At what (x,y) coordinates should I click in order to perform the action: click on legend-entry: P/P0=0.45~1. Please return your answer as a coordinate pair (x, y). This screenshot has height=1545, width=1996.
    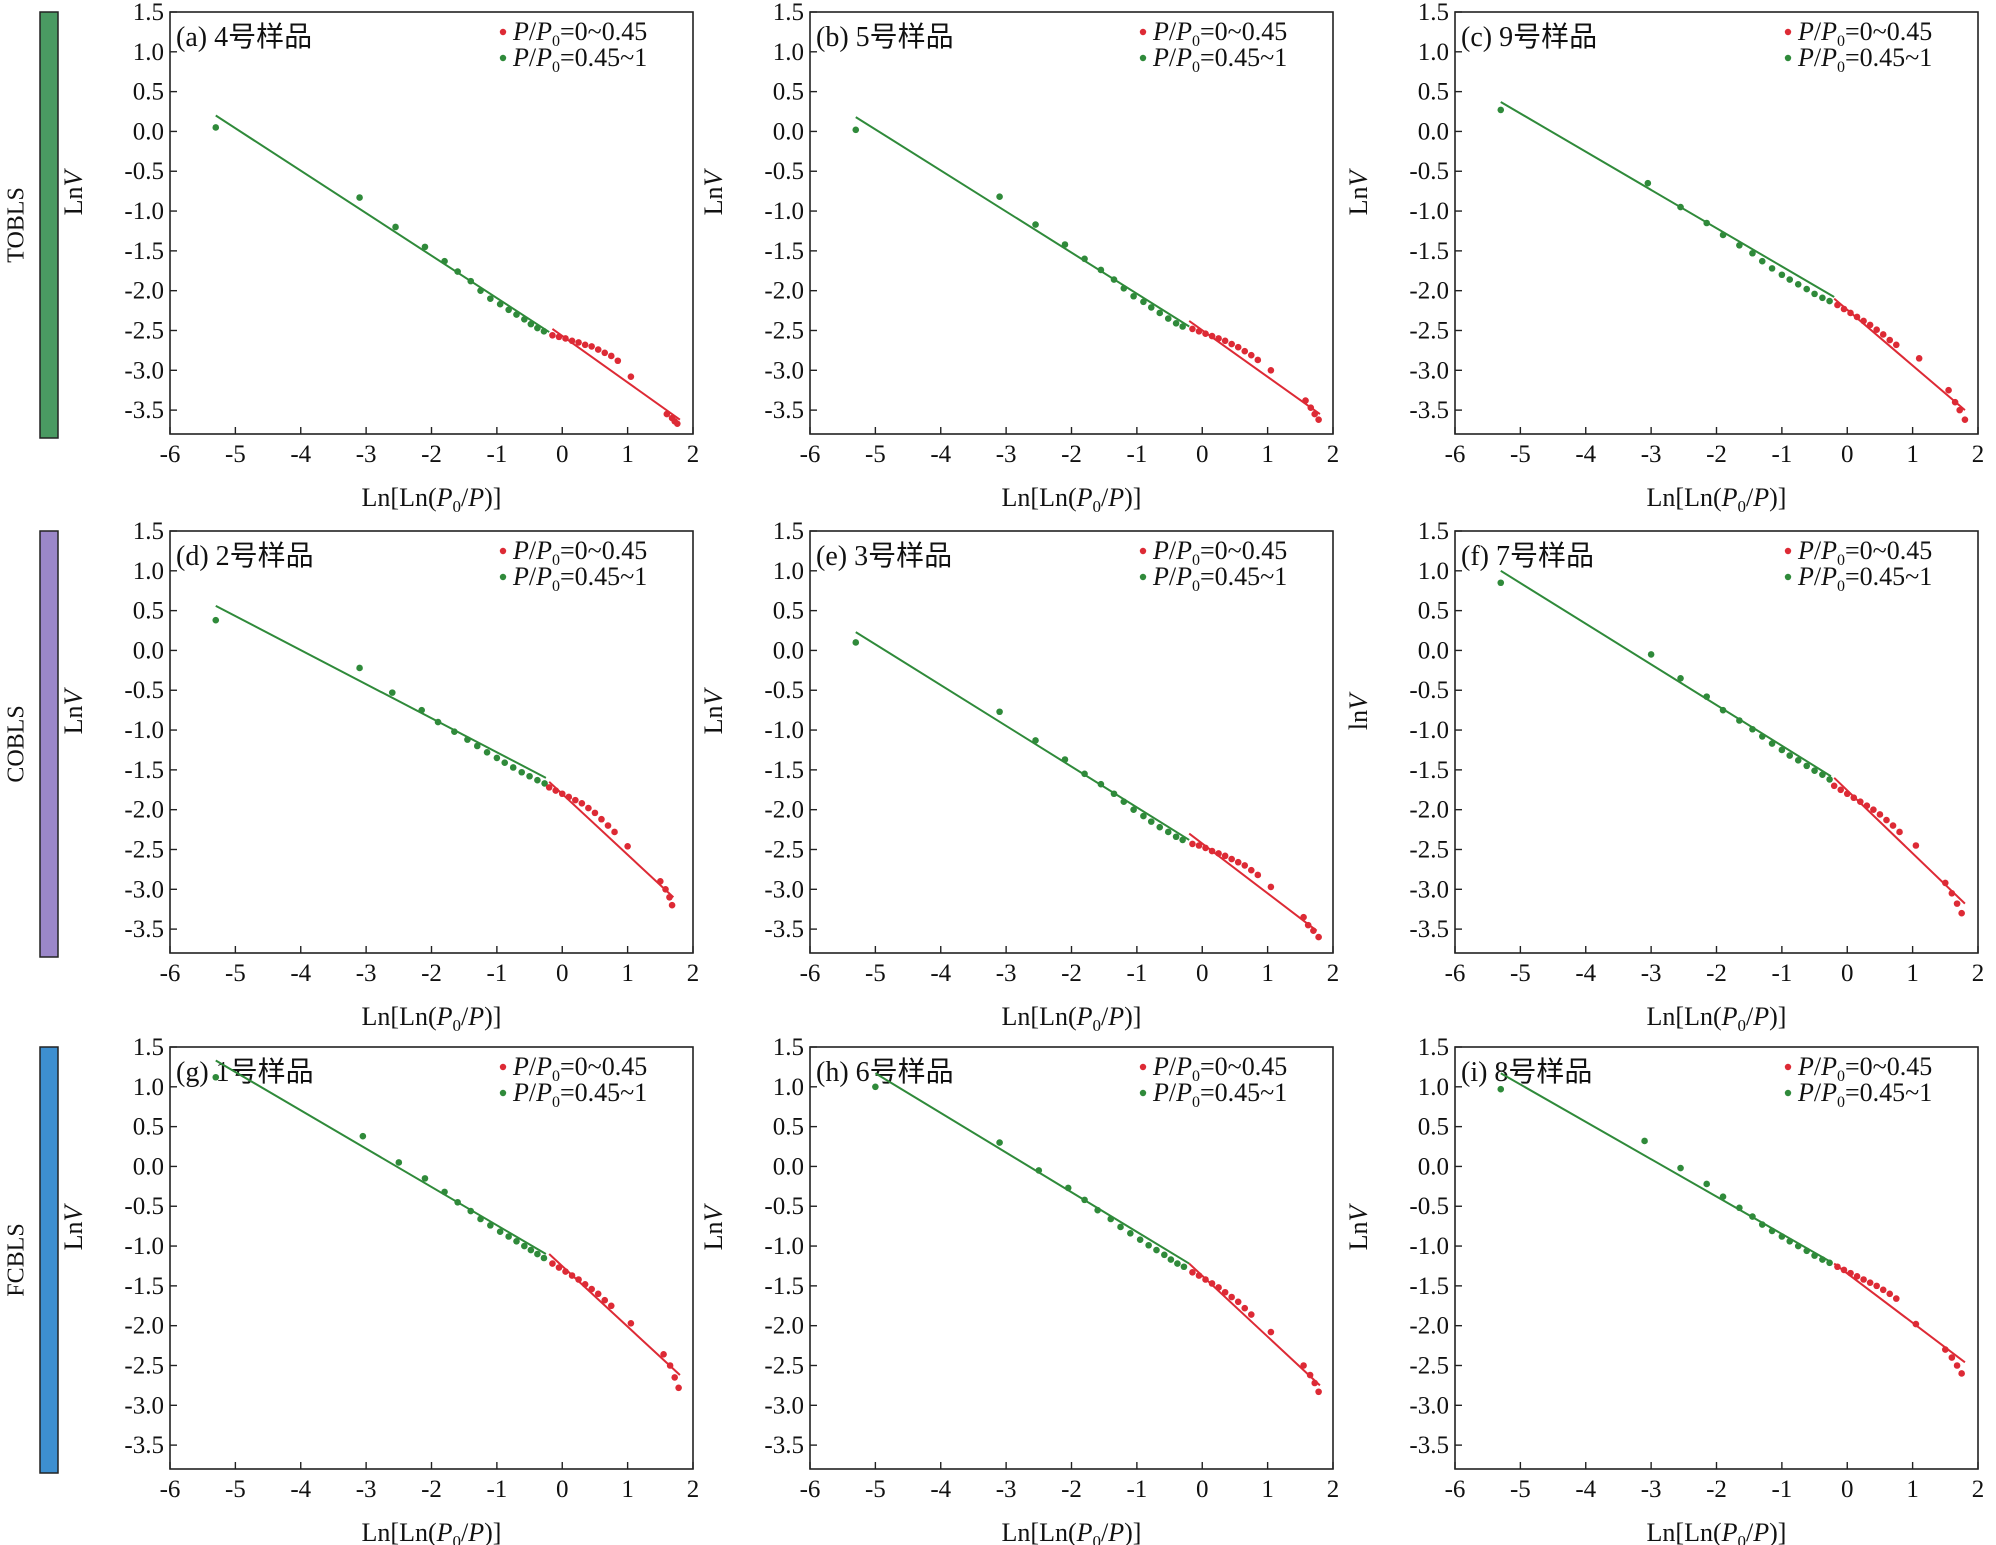
    Looking at the image, I should click on (1219, 1094).